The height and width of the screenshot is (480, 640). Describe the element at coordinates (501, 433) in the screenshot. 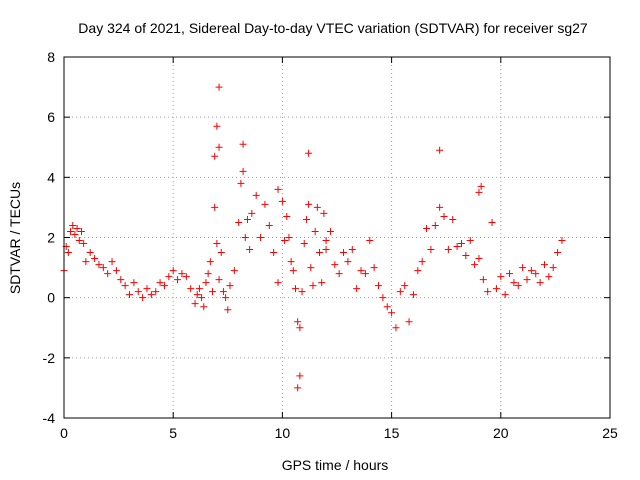

I see `x-tick-label: 20` at that location.